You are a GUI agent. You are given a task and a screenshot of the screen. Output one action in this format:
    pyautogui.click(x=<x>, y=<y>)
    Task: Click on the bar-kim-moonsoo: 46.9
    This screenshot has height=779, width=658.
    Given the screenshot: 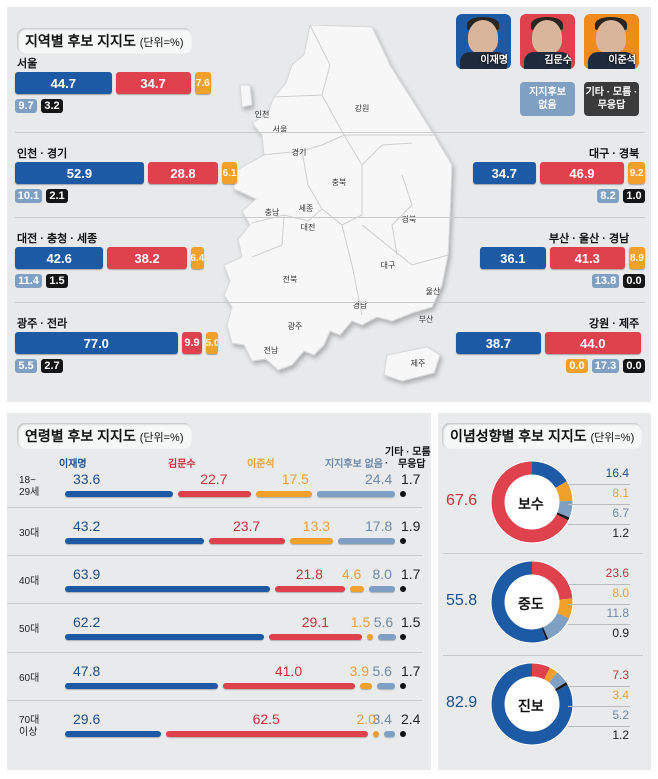 What is the action you would take?
    pyautogui.click(x=582, y=173)
    